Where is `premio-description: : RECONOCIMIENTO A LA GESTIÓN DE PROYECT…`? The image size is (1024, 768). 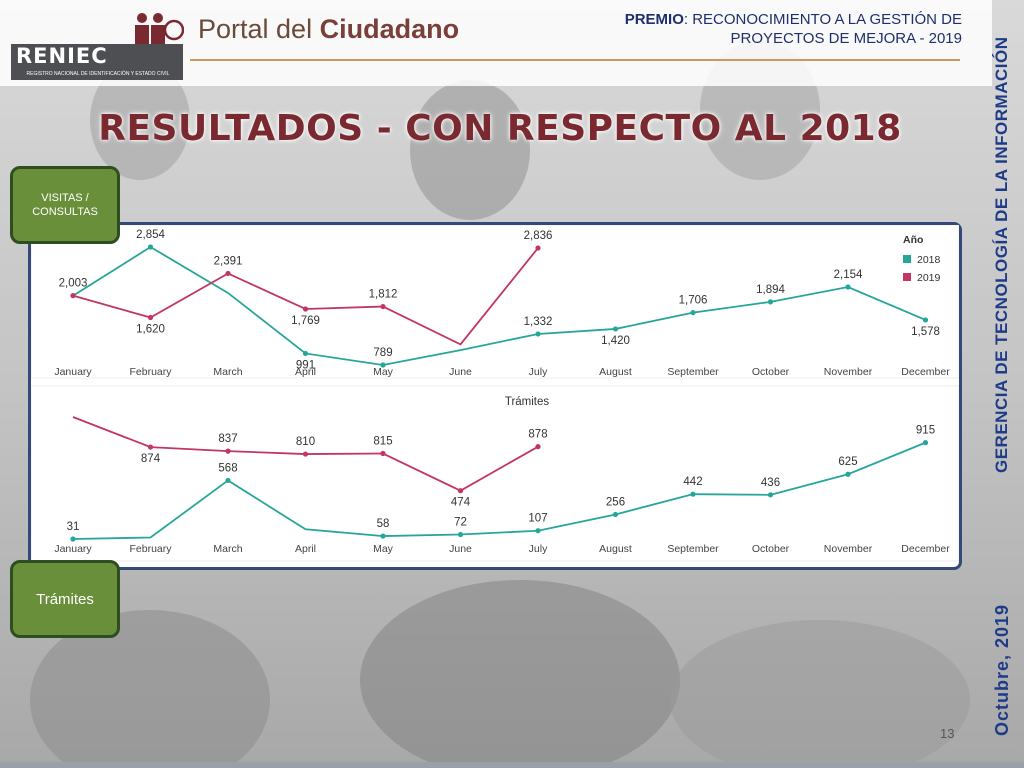
premio-description: : RECONOCIMIENTO A LA GESTIÓN DE PROYECT… is located at coordinates (822, 29).